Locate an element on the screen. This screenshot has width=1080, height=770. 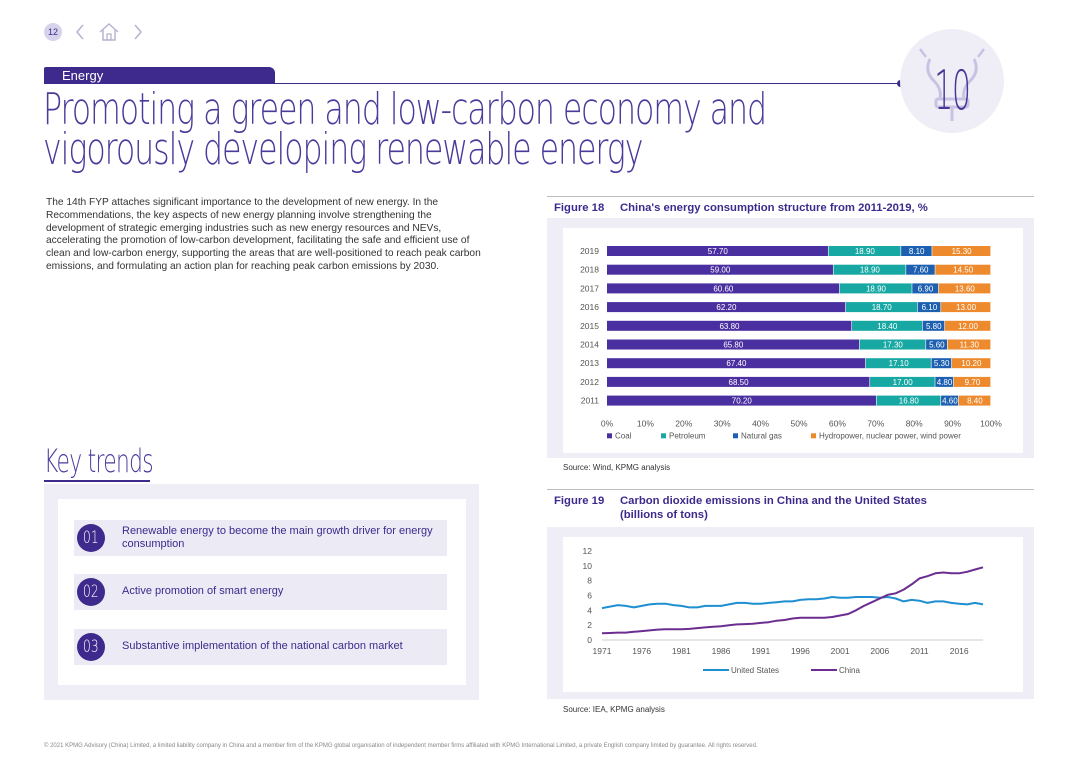
x-tick-label: 2016 is located at coordinates (959, 651).